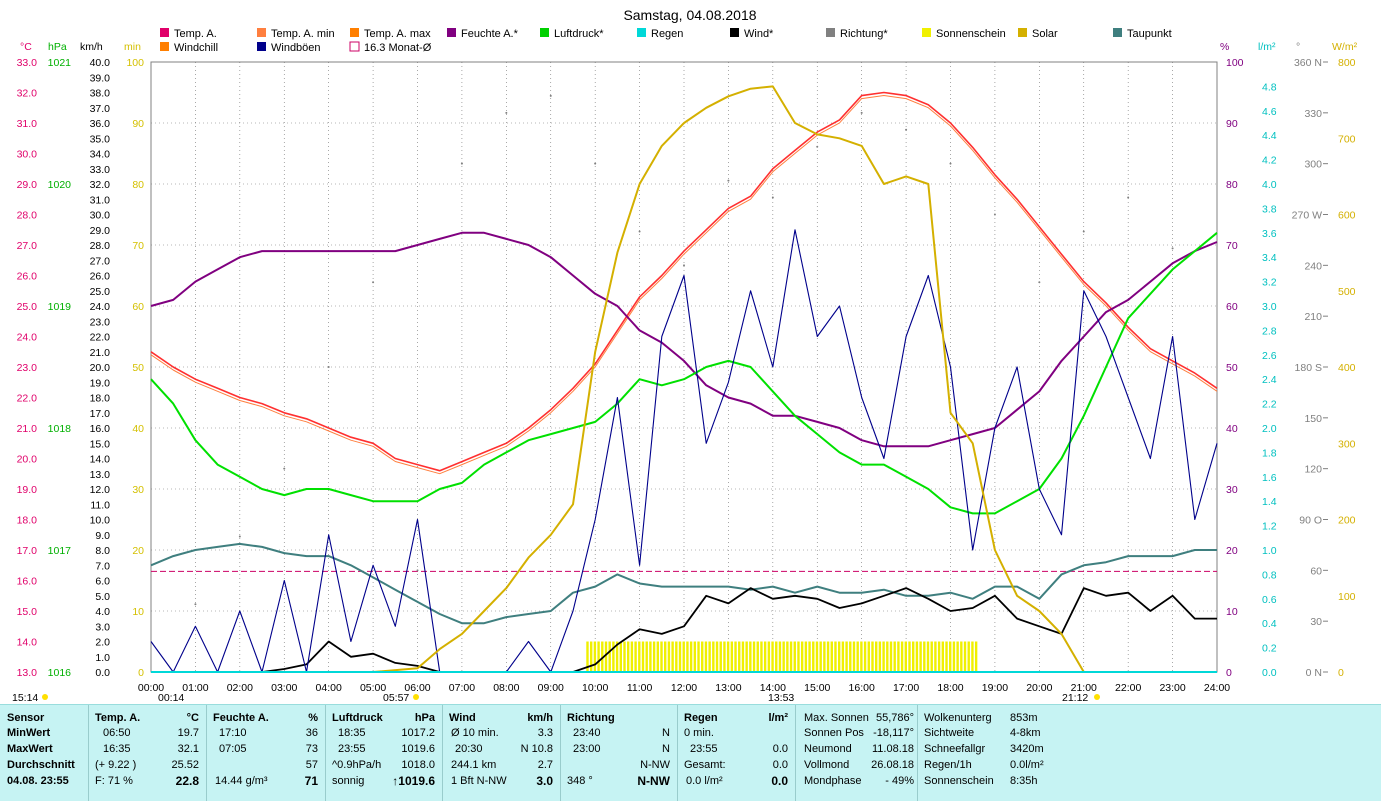 The image size is (1381, 801). I want to click on tick-wind: 14.0, so click(100, 460).